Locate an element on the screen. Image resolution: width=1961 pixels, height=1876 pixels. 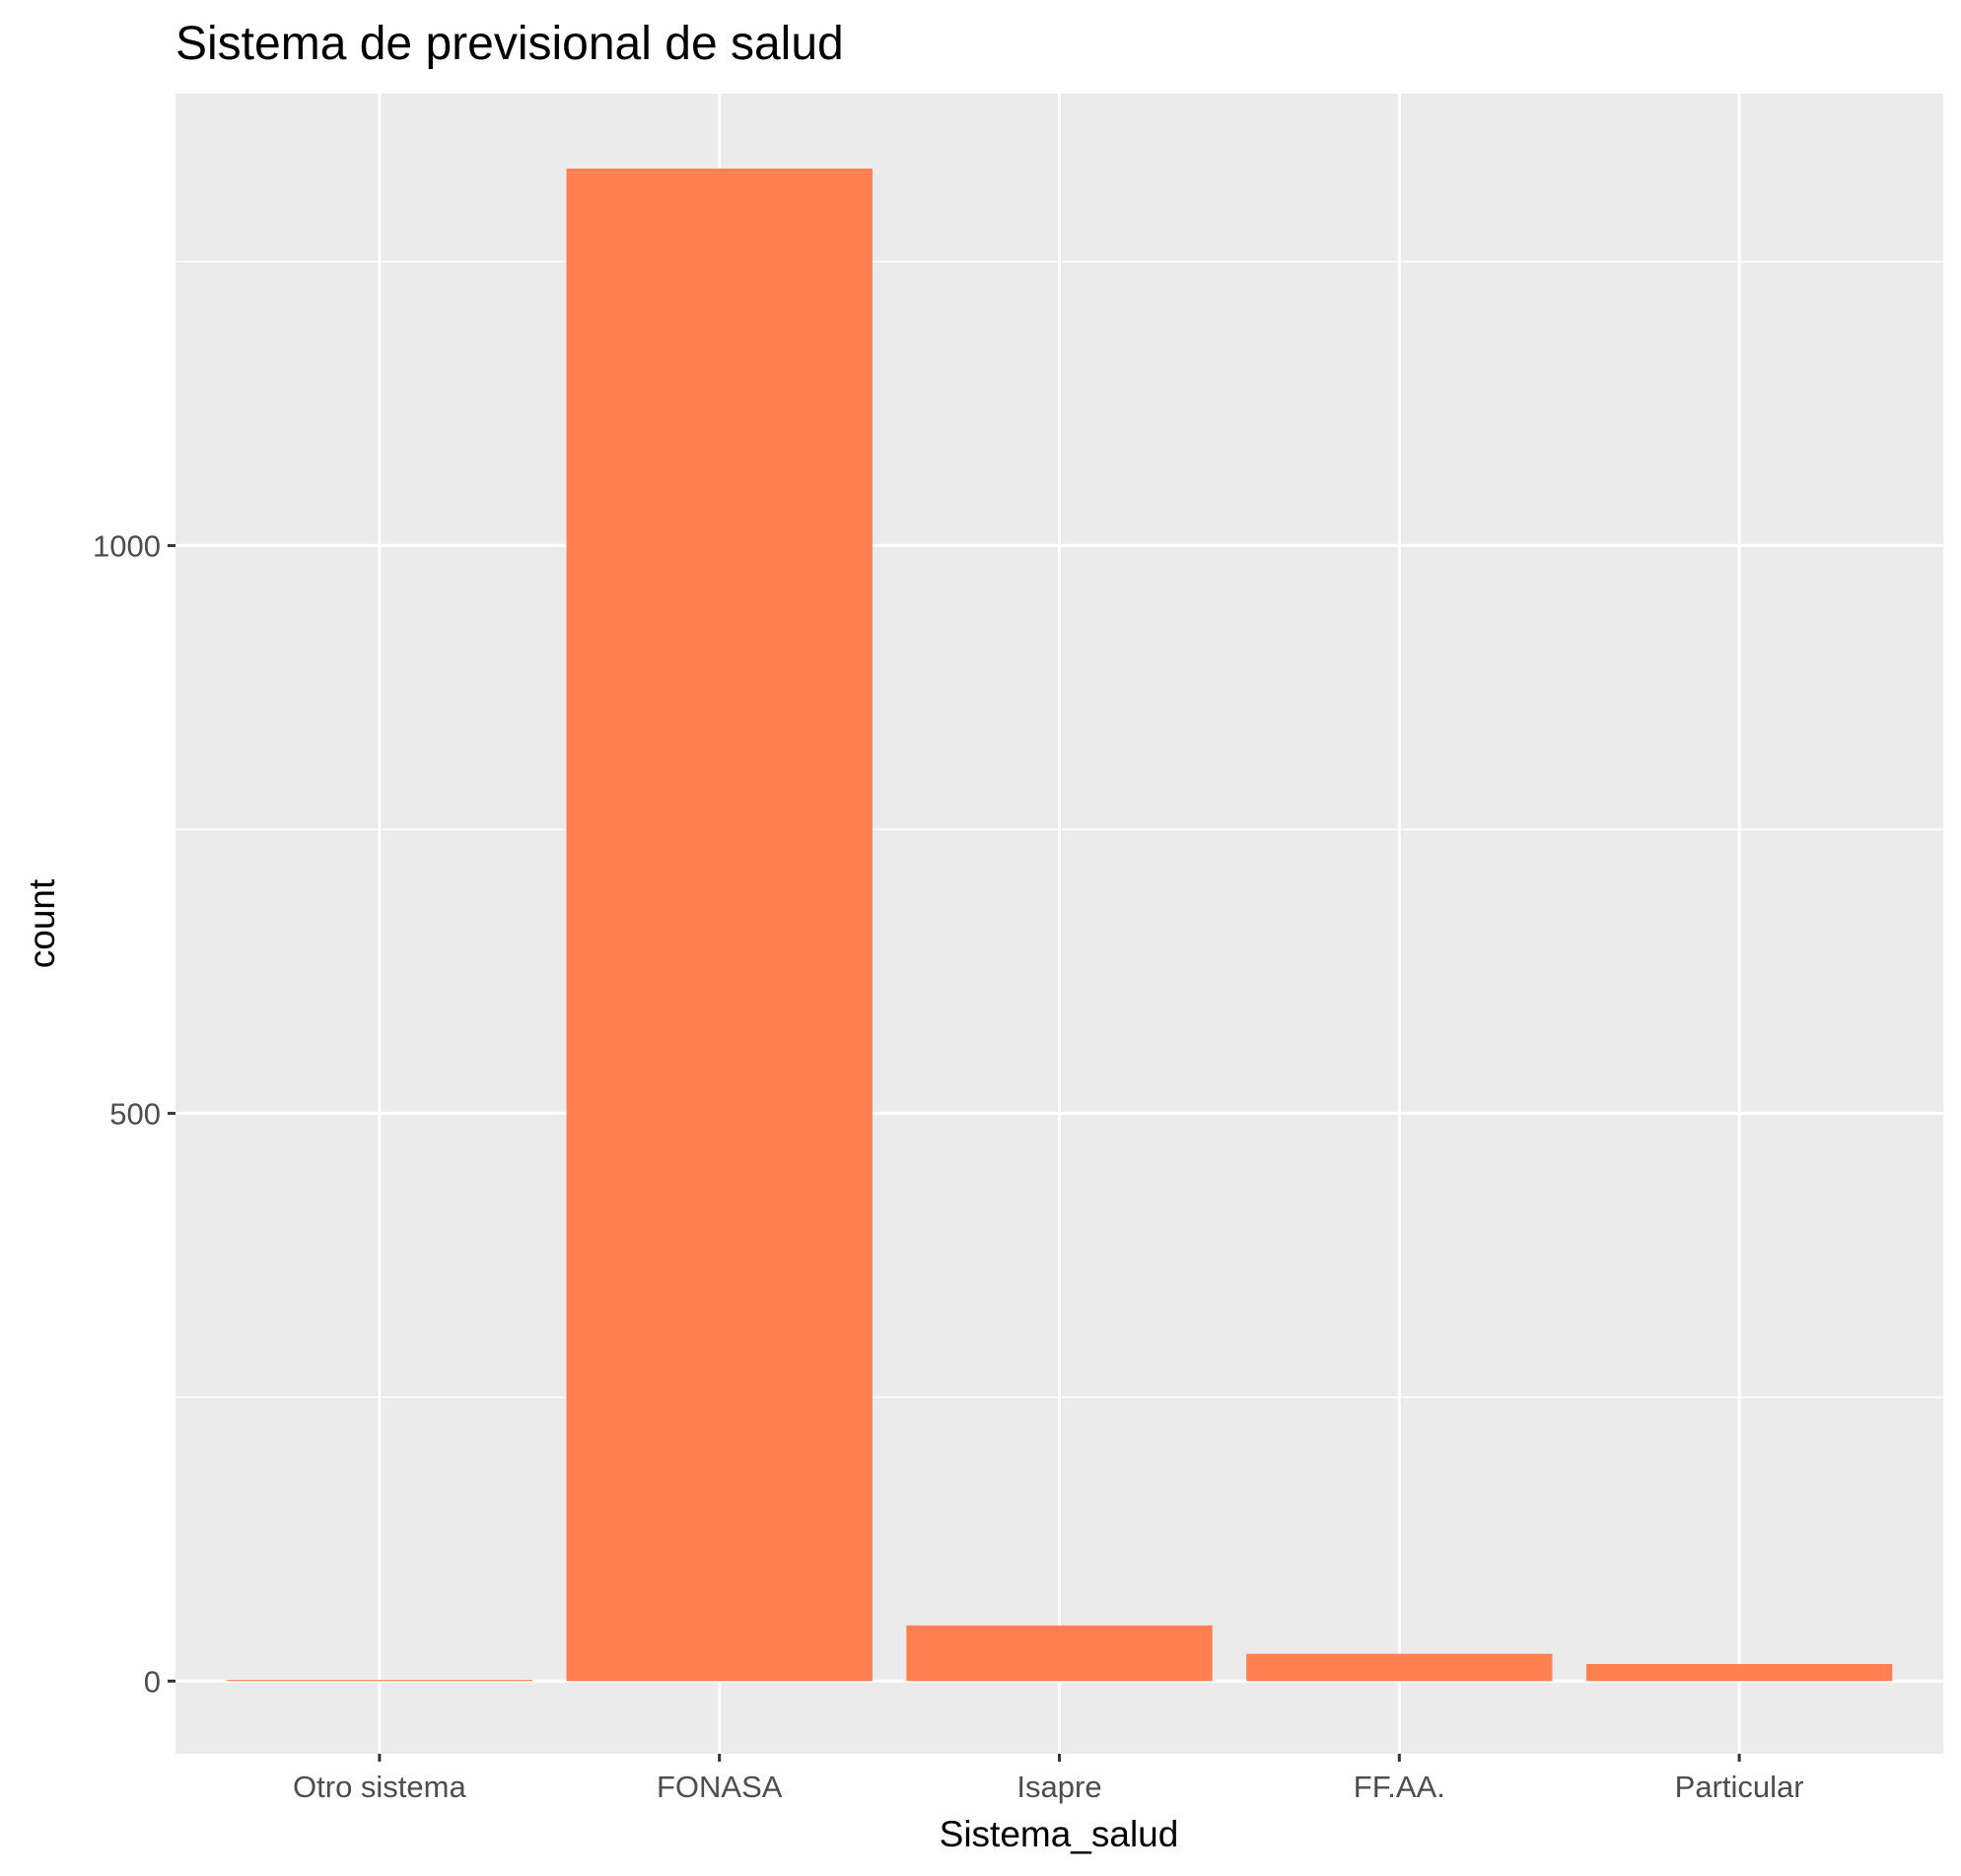
x-tick-label-4: Particular is located at coordinates (1739, 1787).